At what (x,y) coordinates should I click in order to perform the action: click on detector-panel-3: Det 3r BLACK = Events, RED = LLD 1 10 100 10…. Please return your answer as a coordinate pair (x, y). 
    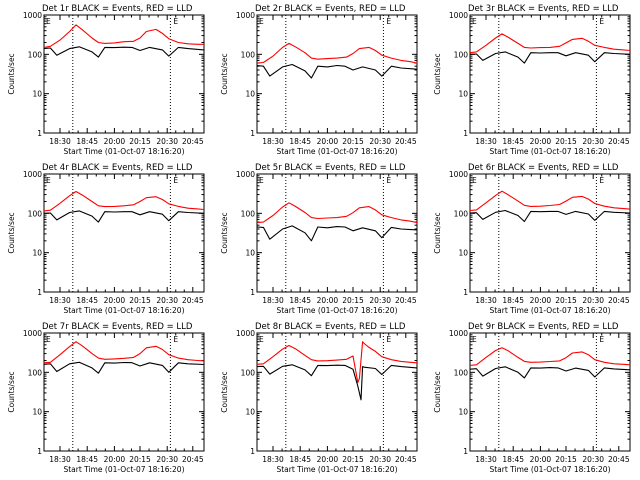
    Looking at the image, I should click on (532, 80).